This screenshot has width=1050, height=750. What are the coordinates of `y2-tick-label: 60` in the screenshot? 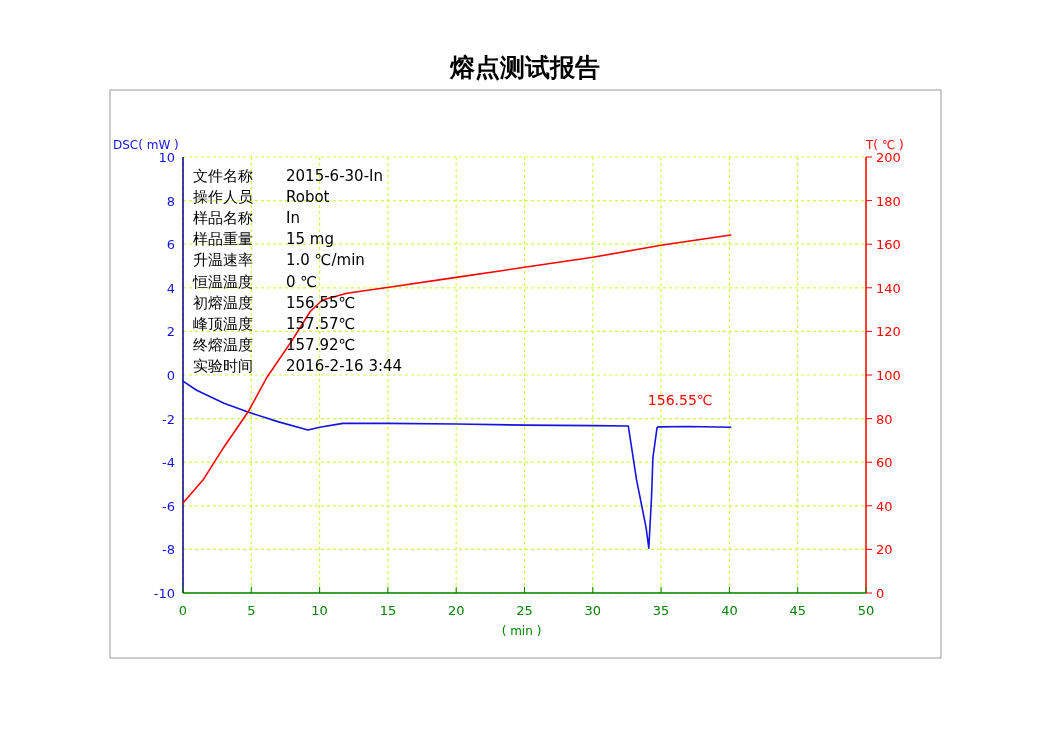 It's located at (884, 463).